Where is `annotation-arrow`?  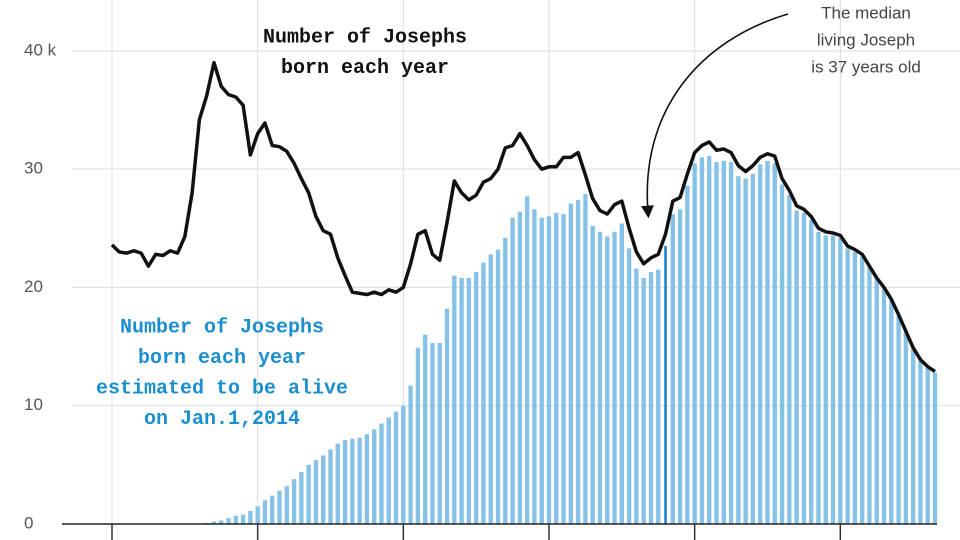
annotation-arrow is located at coordinates (715, 116).